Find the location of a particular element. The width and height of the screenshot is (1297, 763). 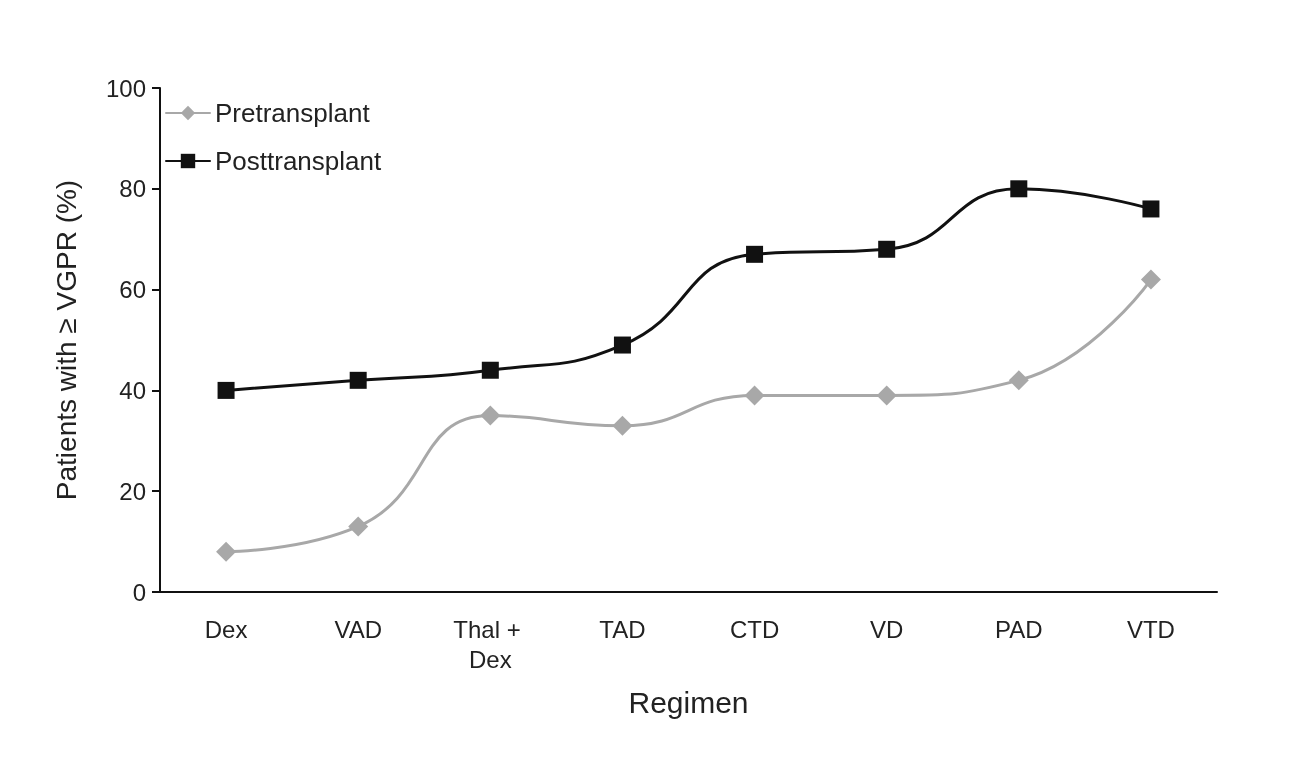

y-tick-label: 0 is located at coordinates (139, 592).